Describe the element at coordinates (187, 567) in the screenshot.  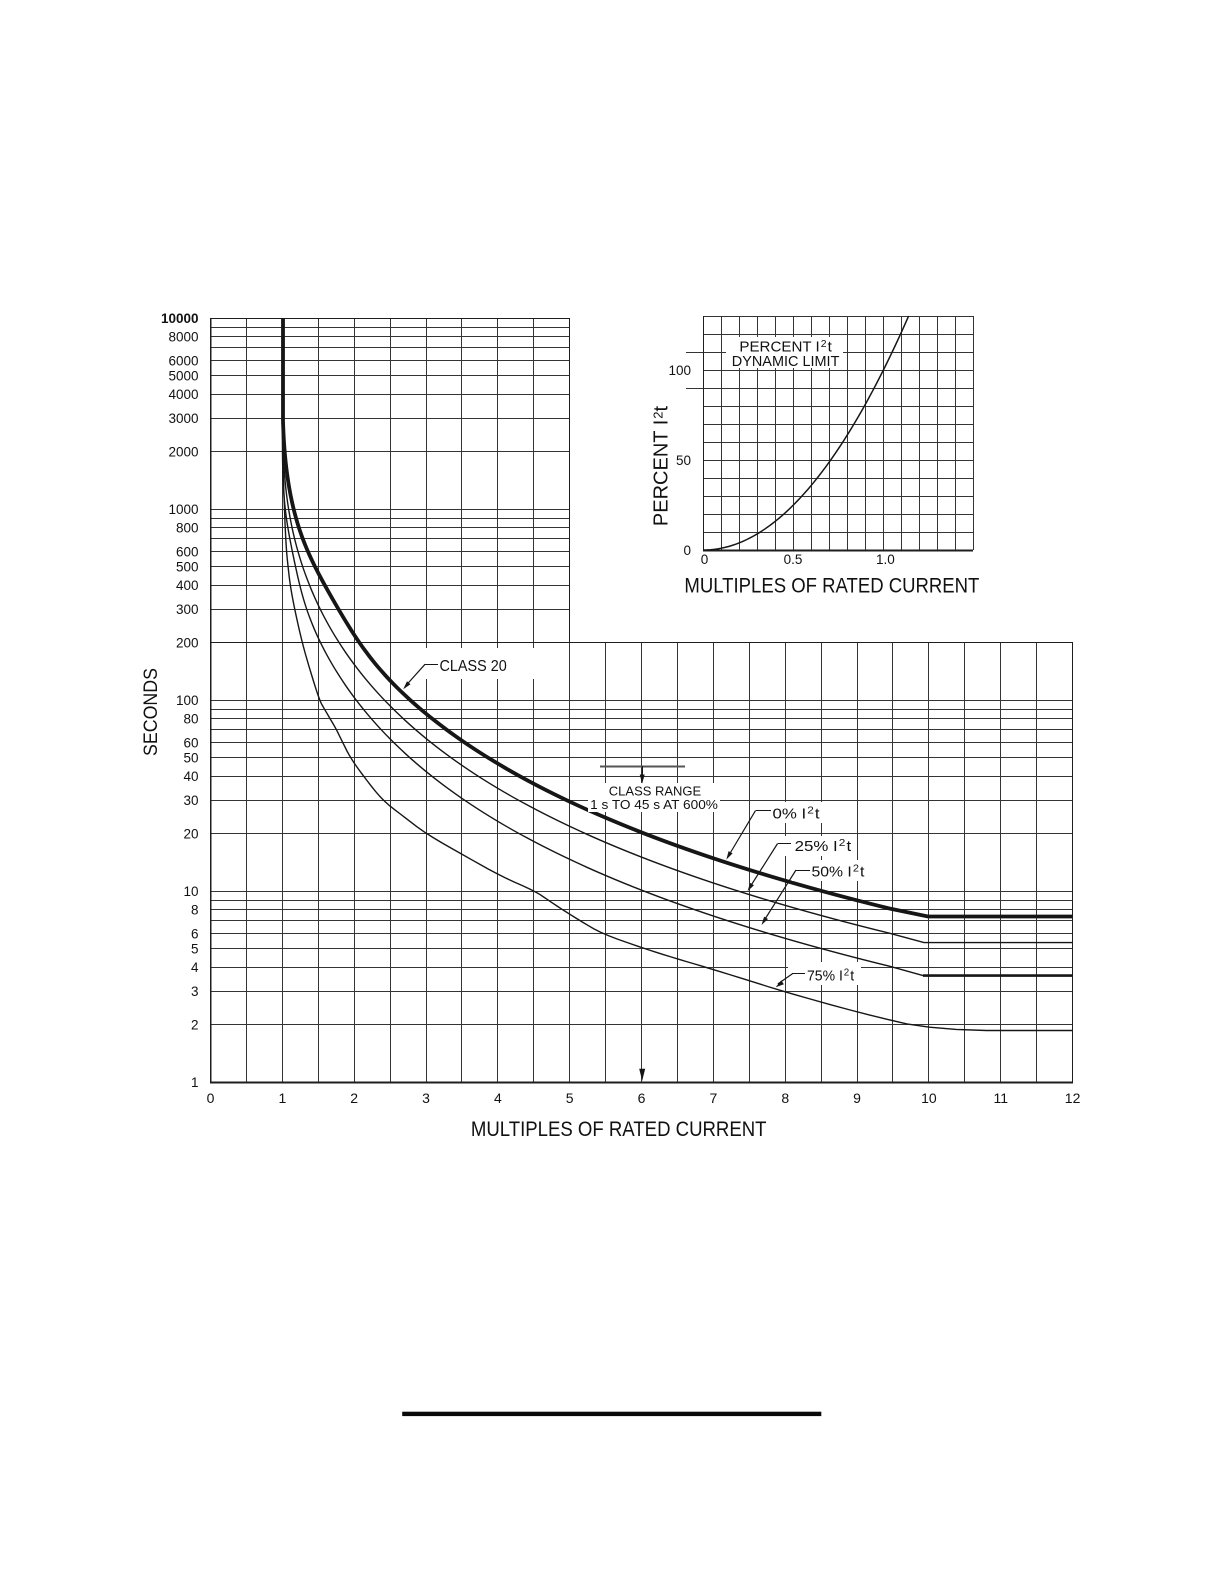
I see `svg-text: 500` at that location.